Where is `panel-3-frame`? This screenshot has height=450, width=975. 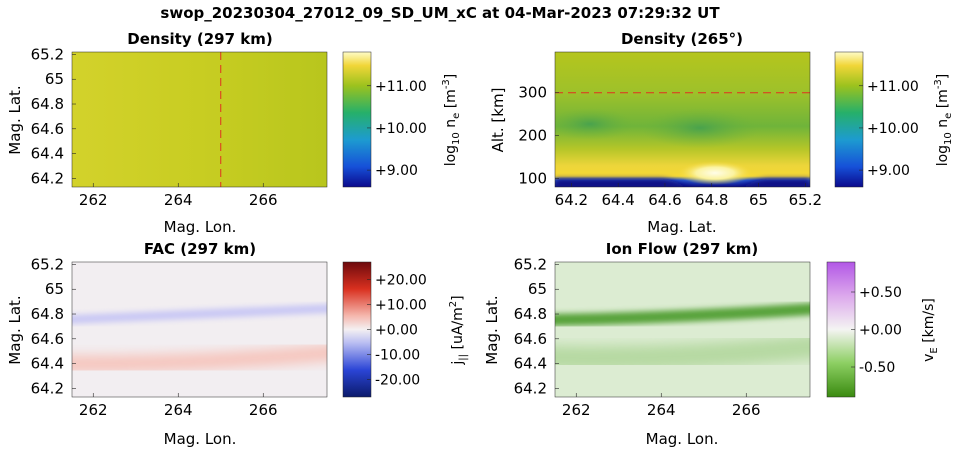
panel-3-frame is located at coordinates (199, 329).